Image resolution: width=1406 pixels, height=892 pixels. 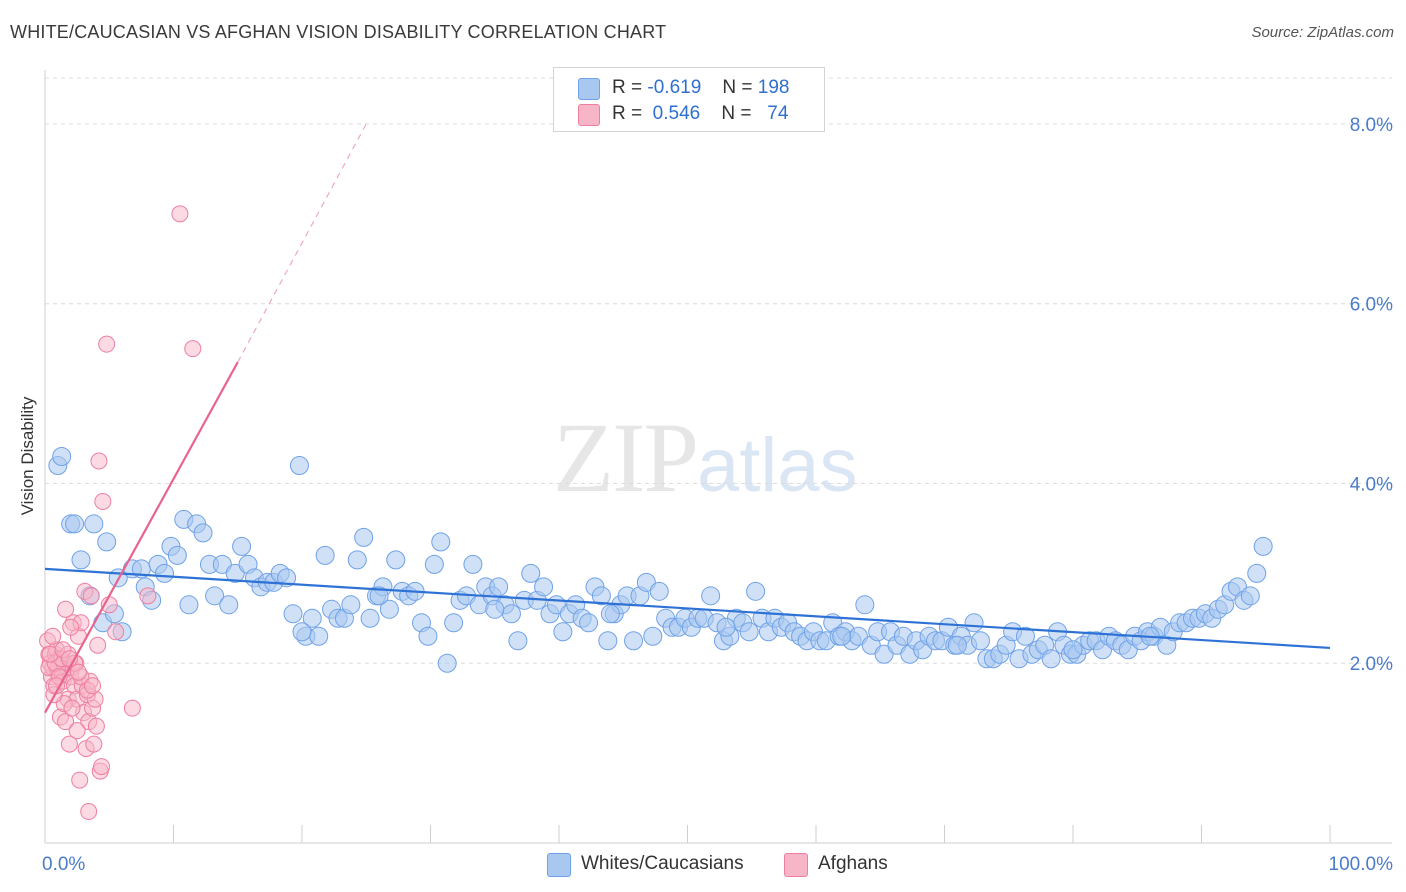 I want to click on y-tick-label: 6.0%, so click(x=1371, y=305).